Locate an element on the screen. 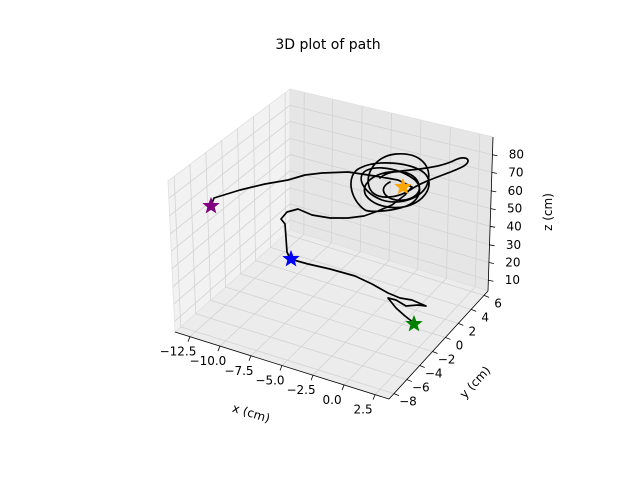 Image resolution: width=640 pixels, height=480 pixels. y-tick-label: −4 is located at coordinates (434, 374).